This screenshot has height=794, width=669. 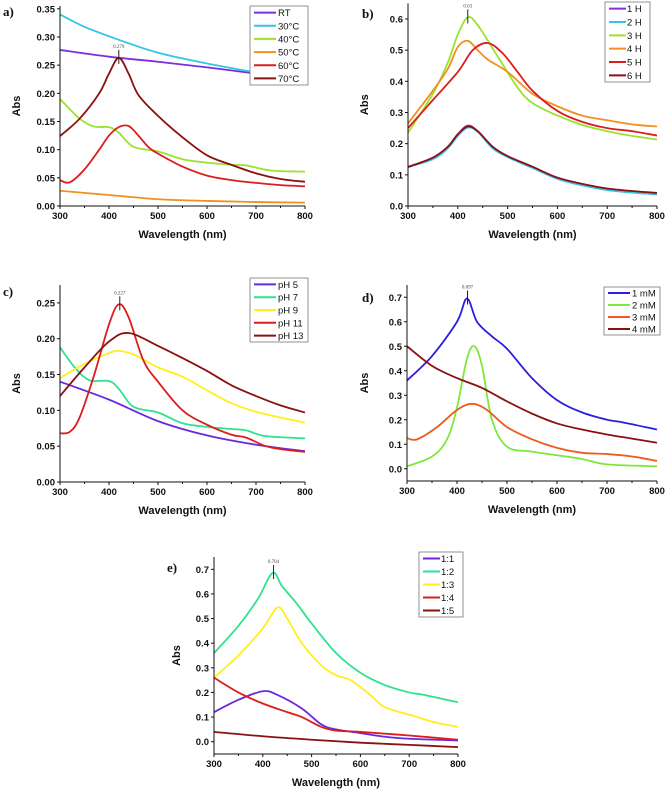 What do you see at coordinates (644, 294) in the screenshot?
I see `legend-label: 1 mM` at bounding box center [644, 294].